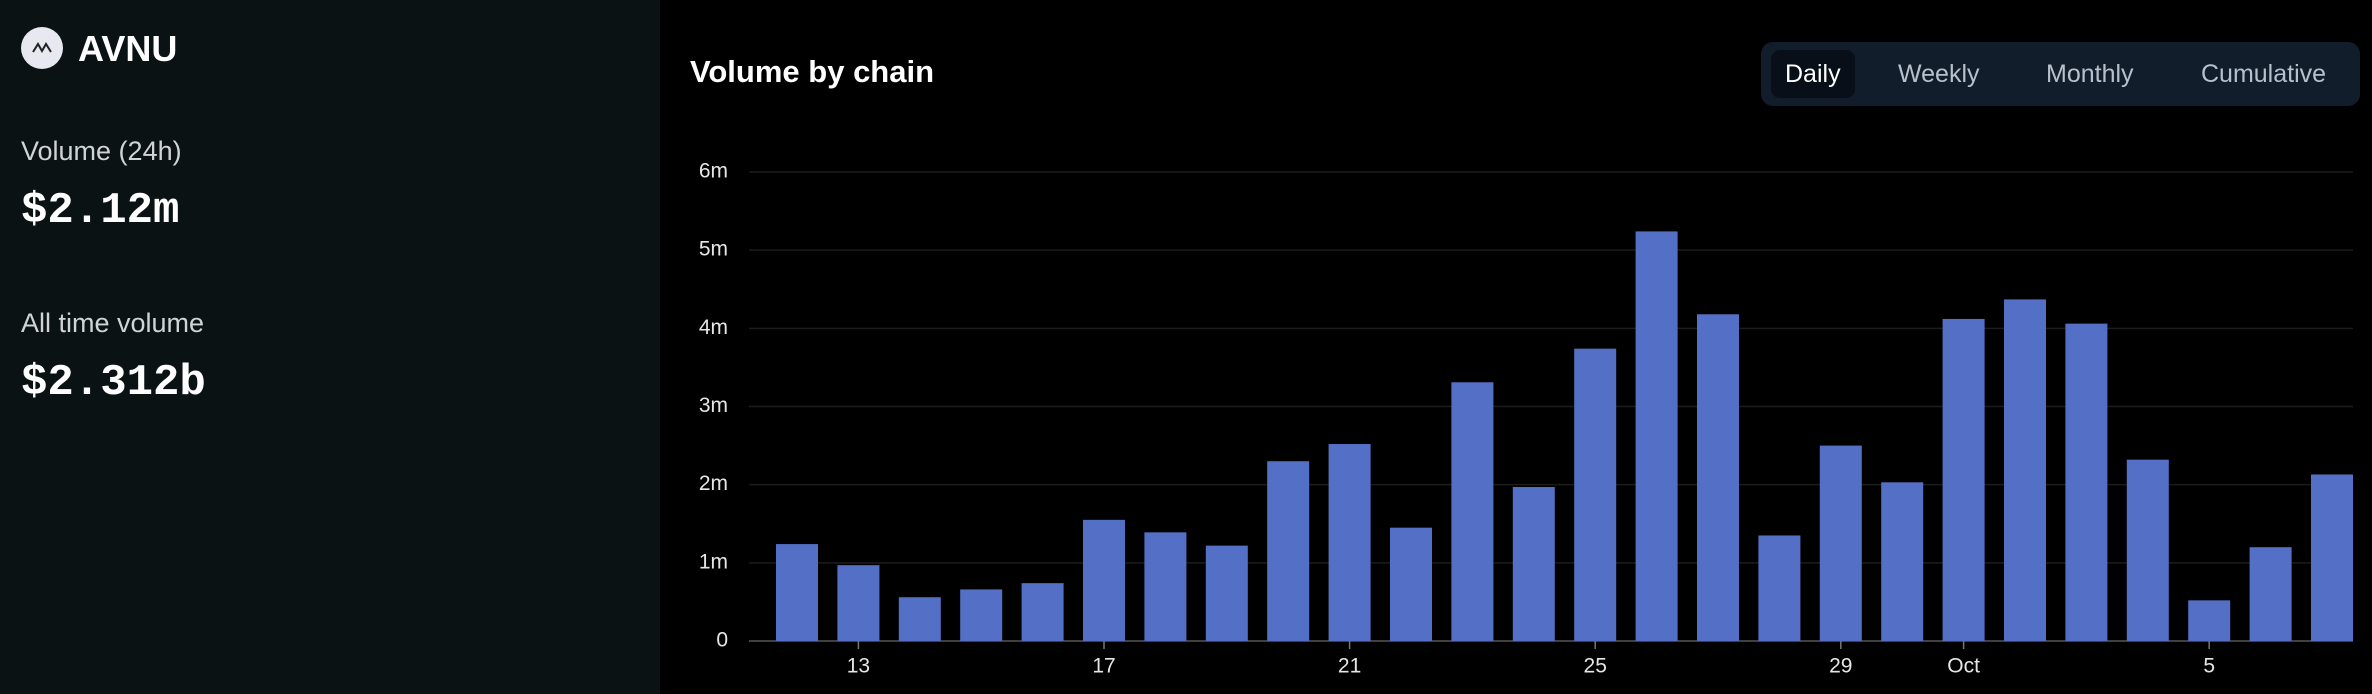 The height and width of the screenshot is (694, 2372). What do you see at coordinates (713, 561) in the screenshot?
I see `y-tick-label: 1m` at bounding box center [713, 561].